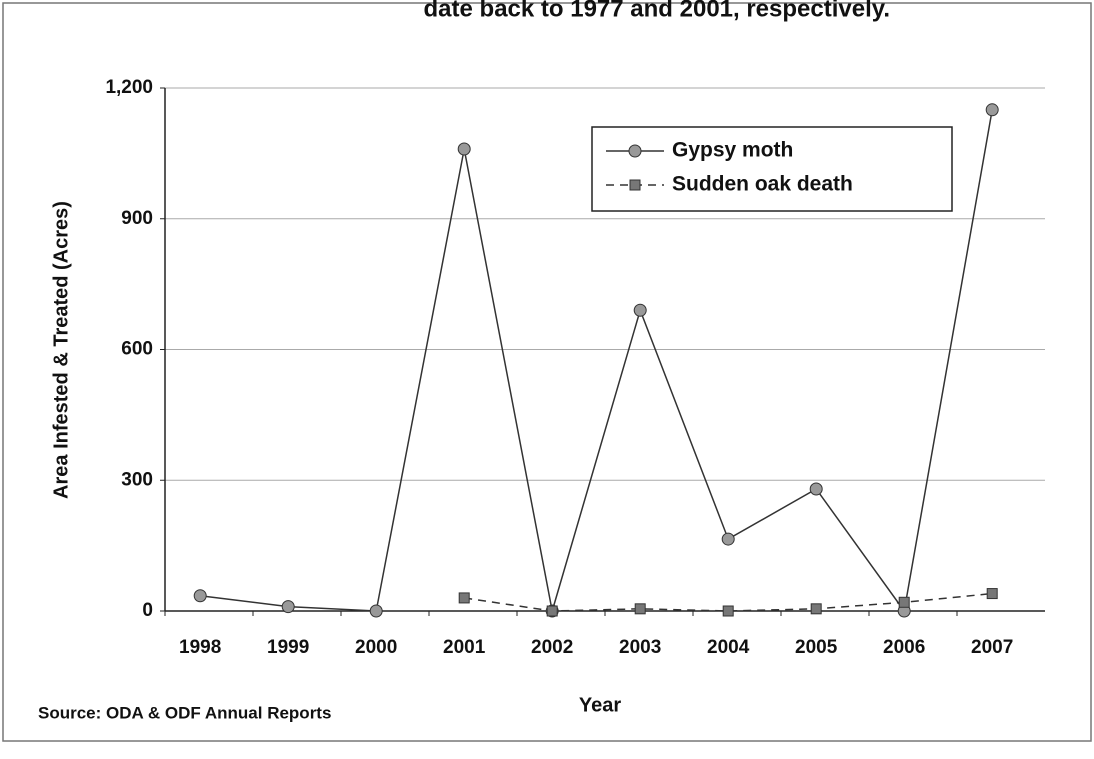 The image size is (1094, 759). What do you see at coordinates (728, 647) in the screenshot?
I see `x-tick-label: 2004` at bounding box center [728, 647].